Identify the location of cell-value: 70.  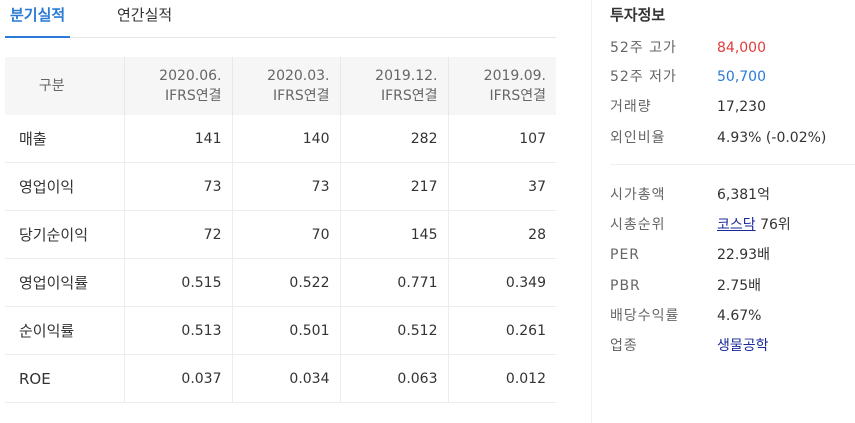
(285, 234).